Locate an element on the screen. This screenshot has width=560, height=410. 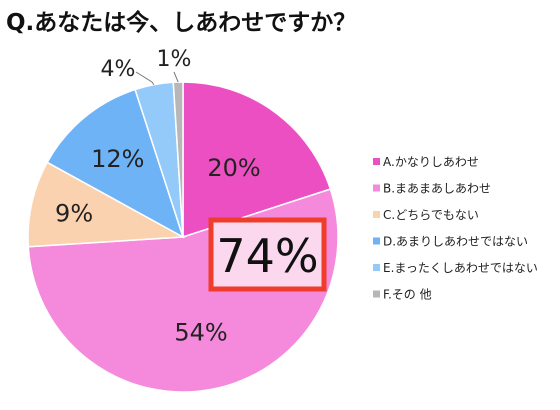
leader-lines is located at coordinates (157, 78).